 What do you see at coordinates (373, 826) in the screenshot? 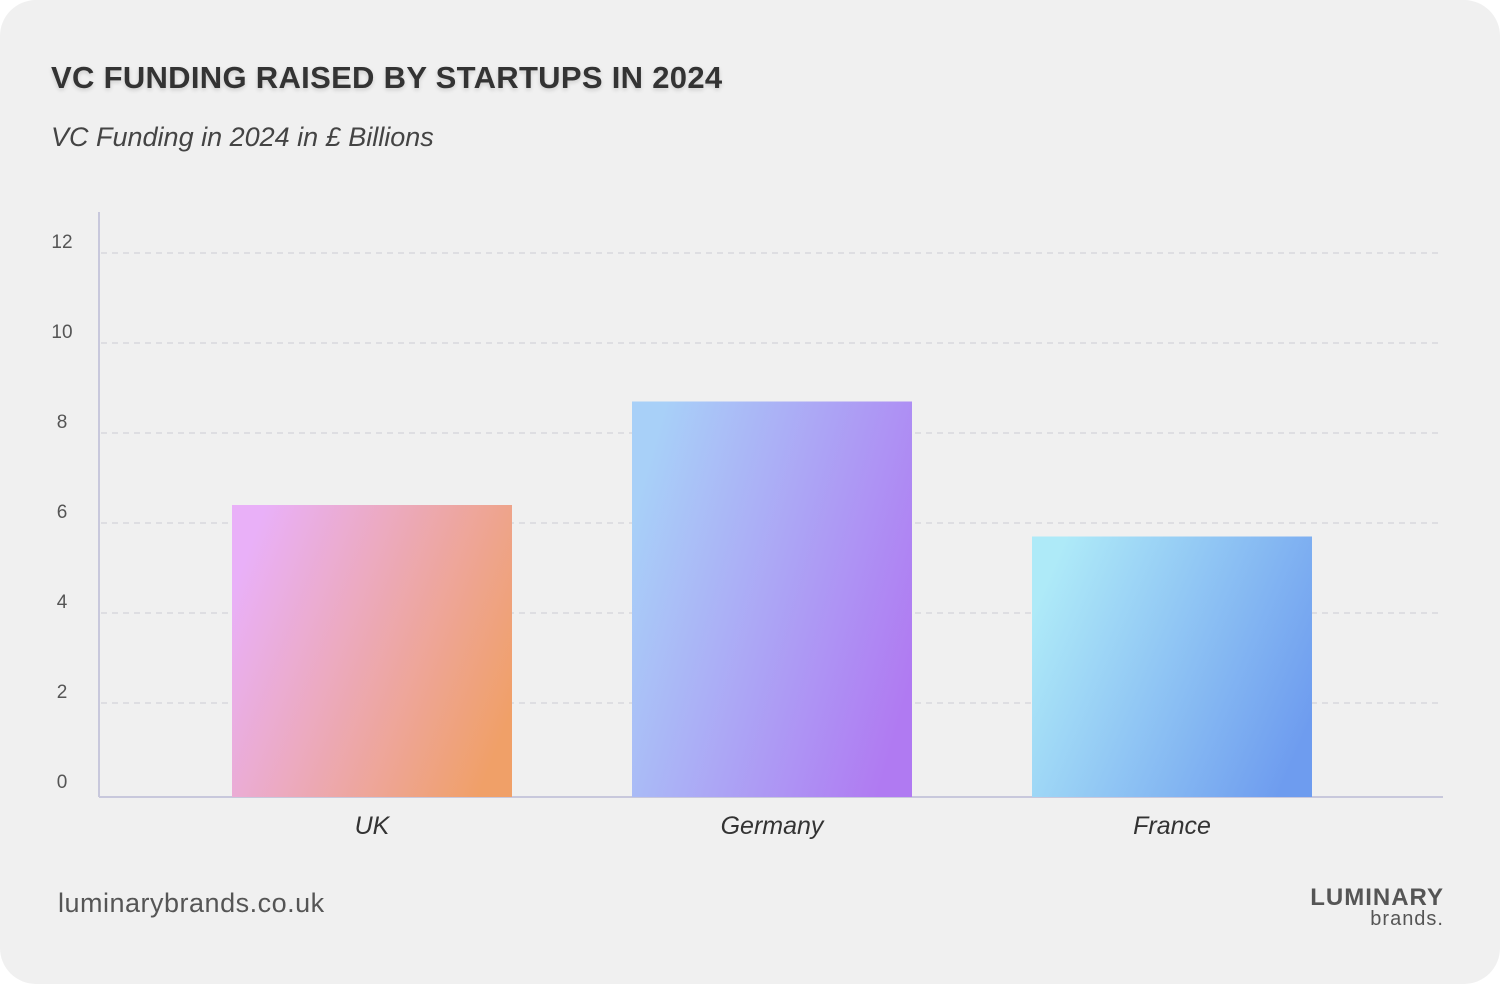
I see `x-tick-label: UK` at bounding box center [373, 826].